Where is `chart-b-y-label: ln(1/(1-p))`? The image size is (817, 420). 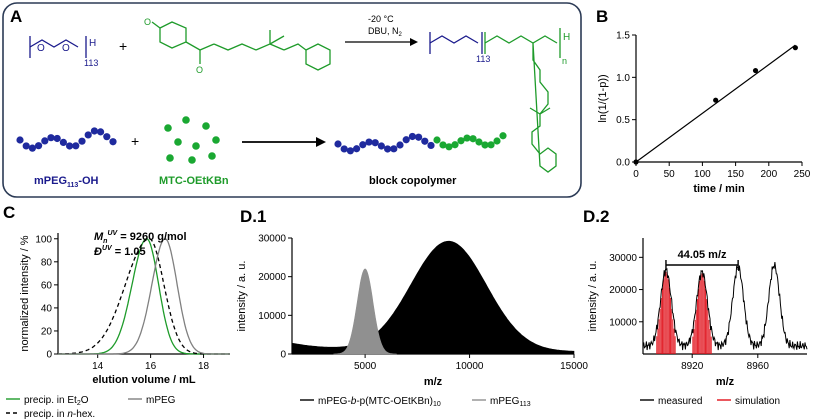
chart-b-y-label: ln(1/(1-p)) is located at coordinates (603, 98).